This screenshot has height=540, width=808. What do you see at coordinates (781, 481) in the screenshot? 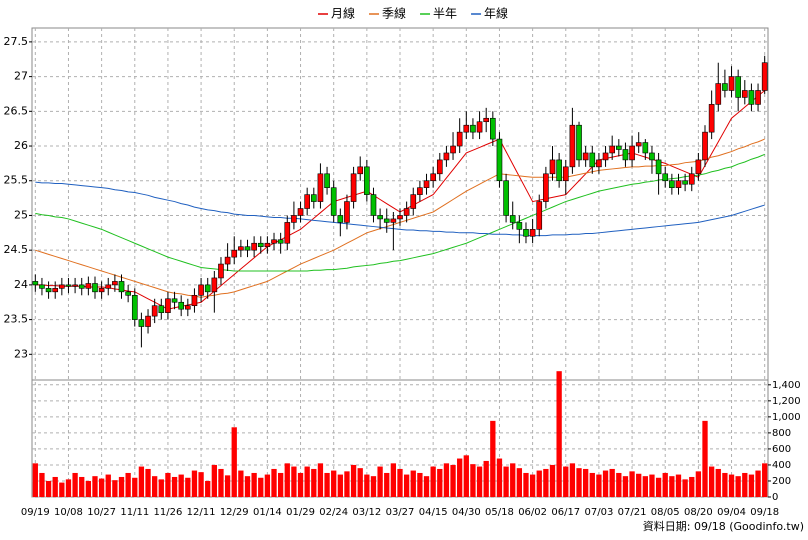
I see `y2-tick-label: 200` at bounding box center [781, 481].